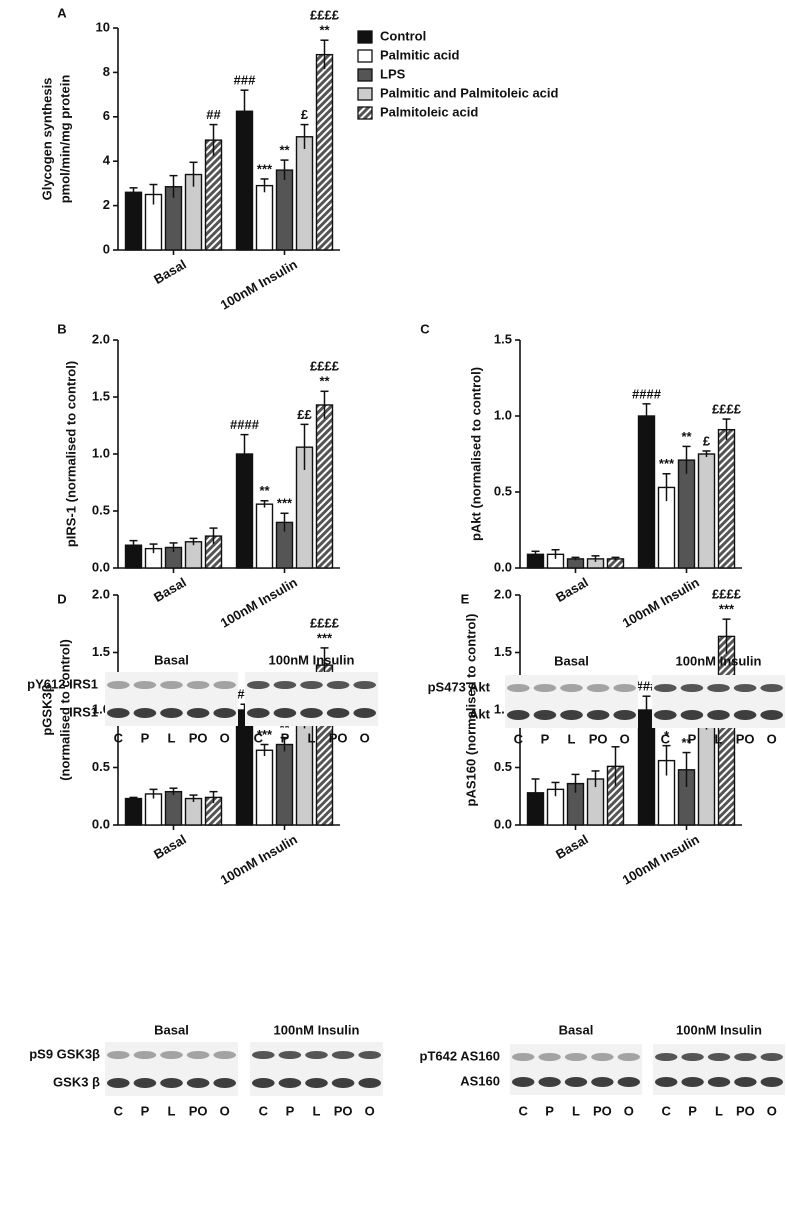 The width and height of the screenshot is (787, 1211). What do you see at coordinates (245, 80) in the screenshot?
I see `significance-label: ###` at bounding box center [245, 80].